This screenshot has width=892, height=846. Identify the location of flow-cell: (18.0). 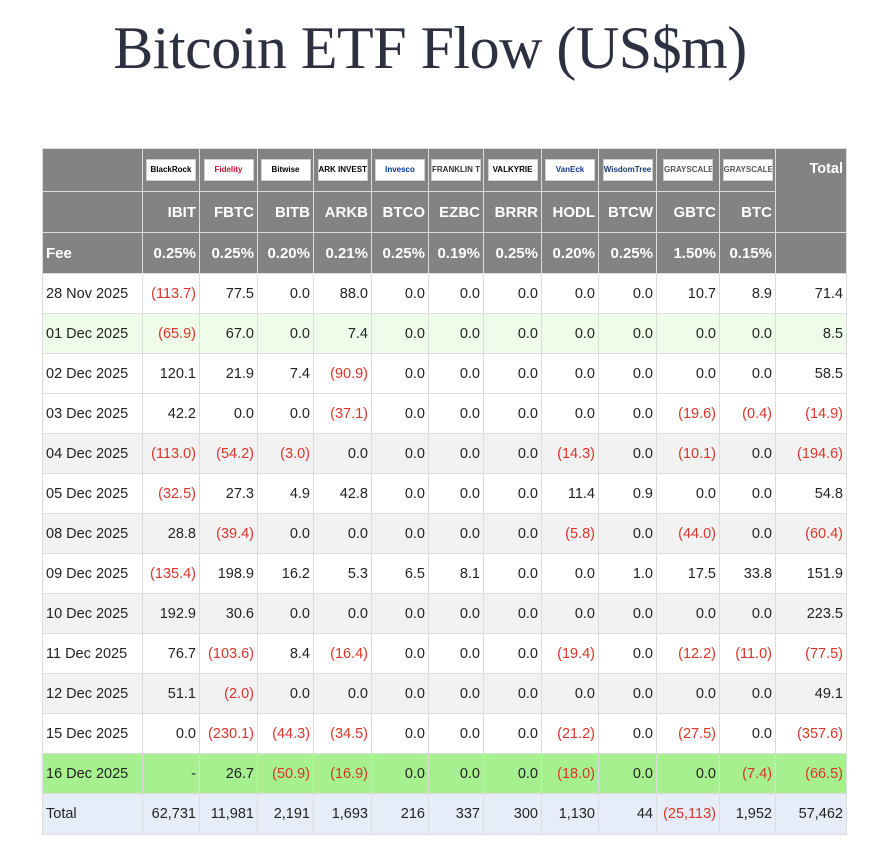
(570, 773).